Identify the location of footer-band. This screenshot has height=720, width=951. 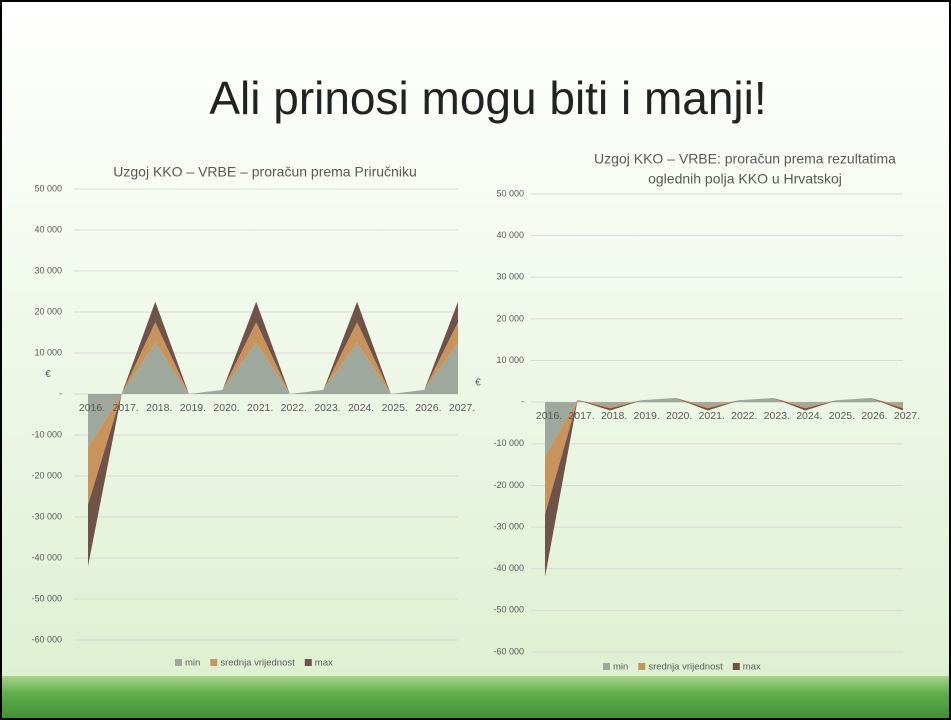
(475, 698).